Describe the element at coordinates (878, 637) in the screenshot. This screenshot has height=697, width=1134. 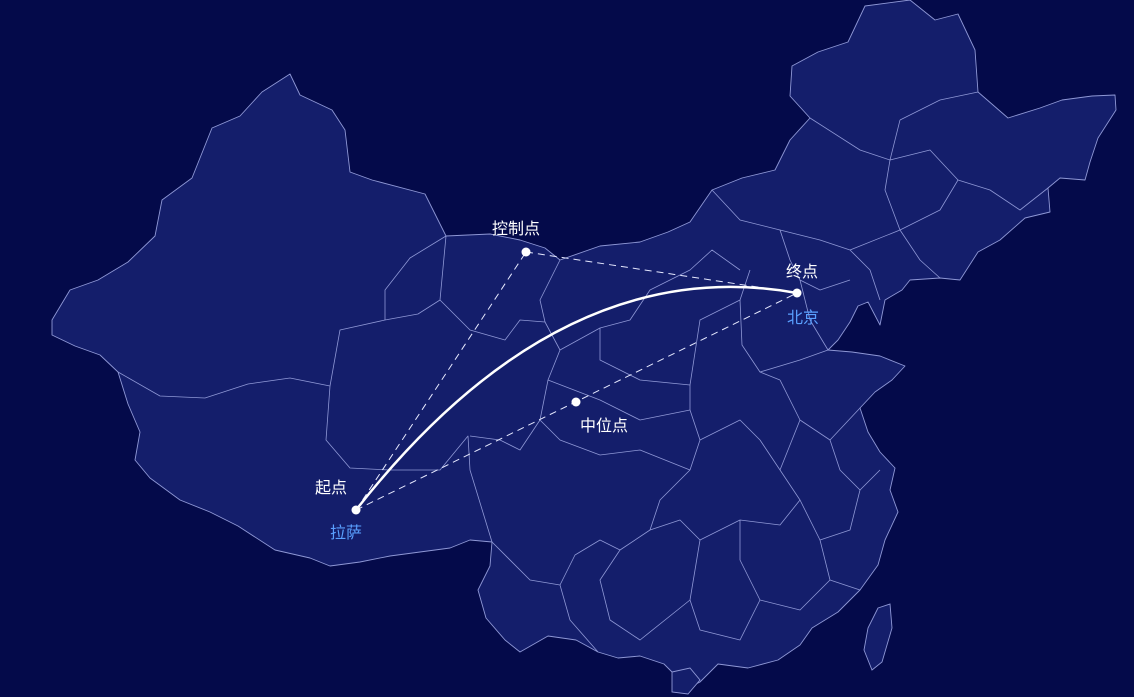
I see `taiwan-island` at that location.